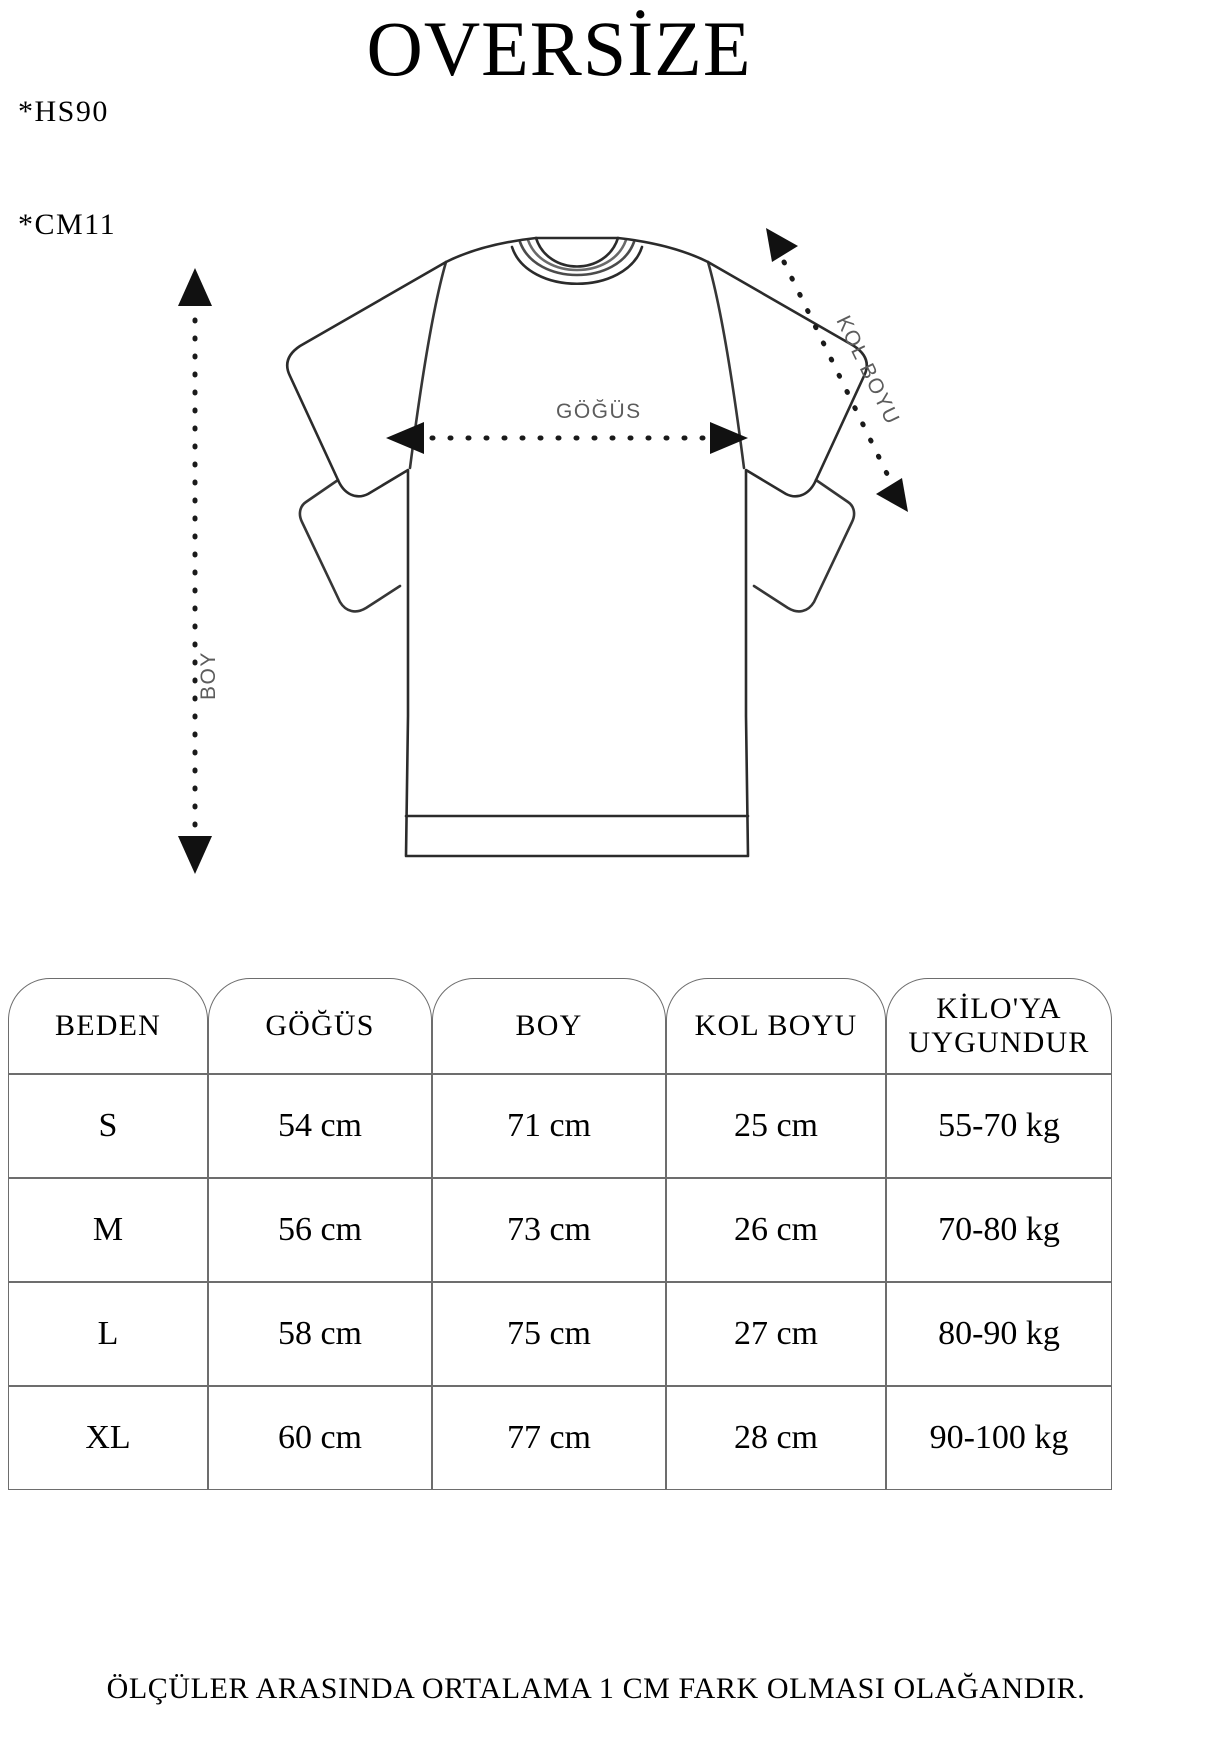  What do you see at coordinates (559, 48) in the screenshot?
I see `page-title: OVERSİZE` at bounding box center [559, 48].